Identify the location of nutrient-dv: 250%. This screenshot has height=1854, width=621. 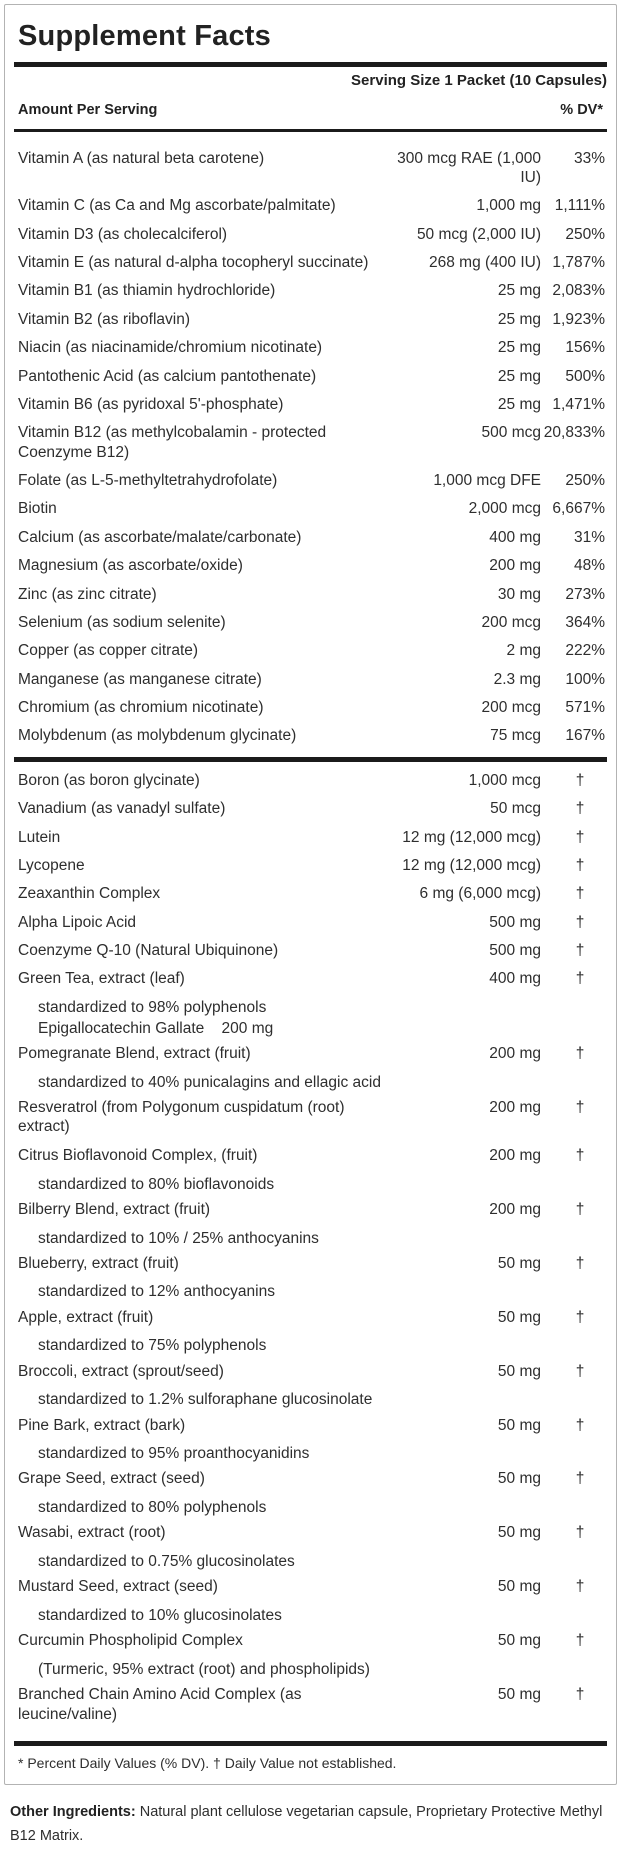
(585, 480).